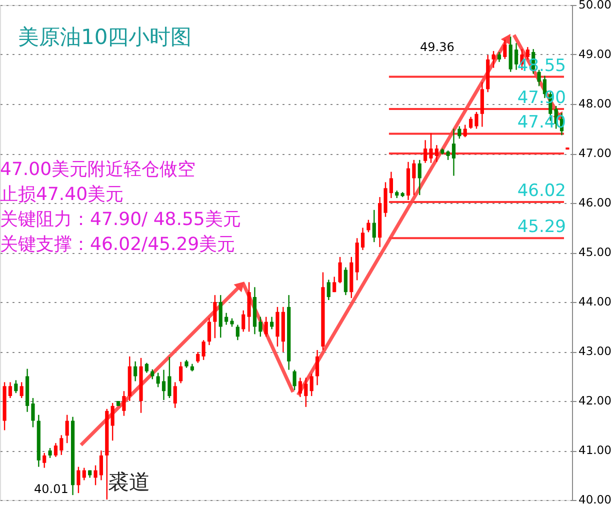 Image resolution: width=614 pixels, height=511 pixels. Describe the element at coordinates (118, 244) in the screenshot. I see `annotation: 关键支撑：46.02/45.29美元` at that location.